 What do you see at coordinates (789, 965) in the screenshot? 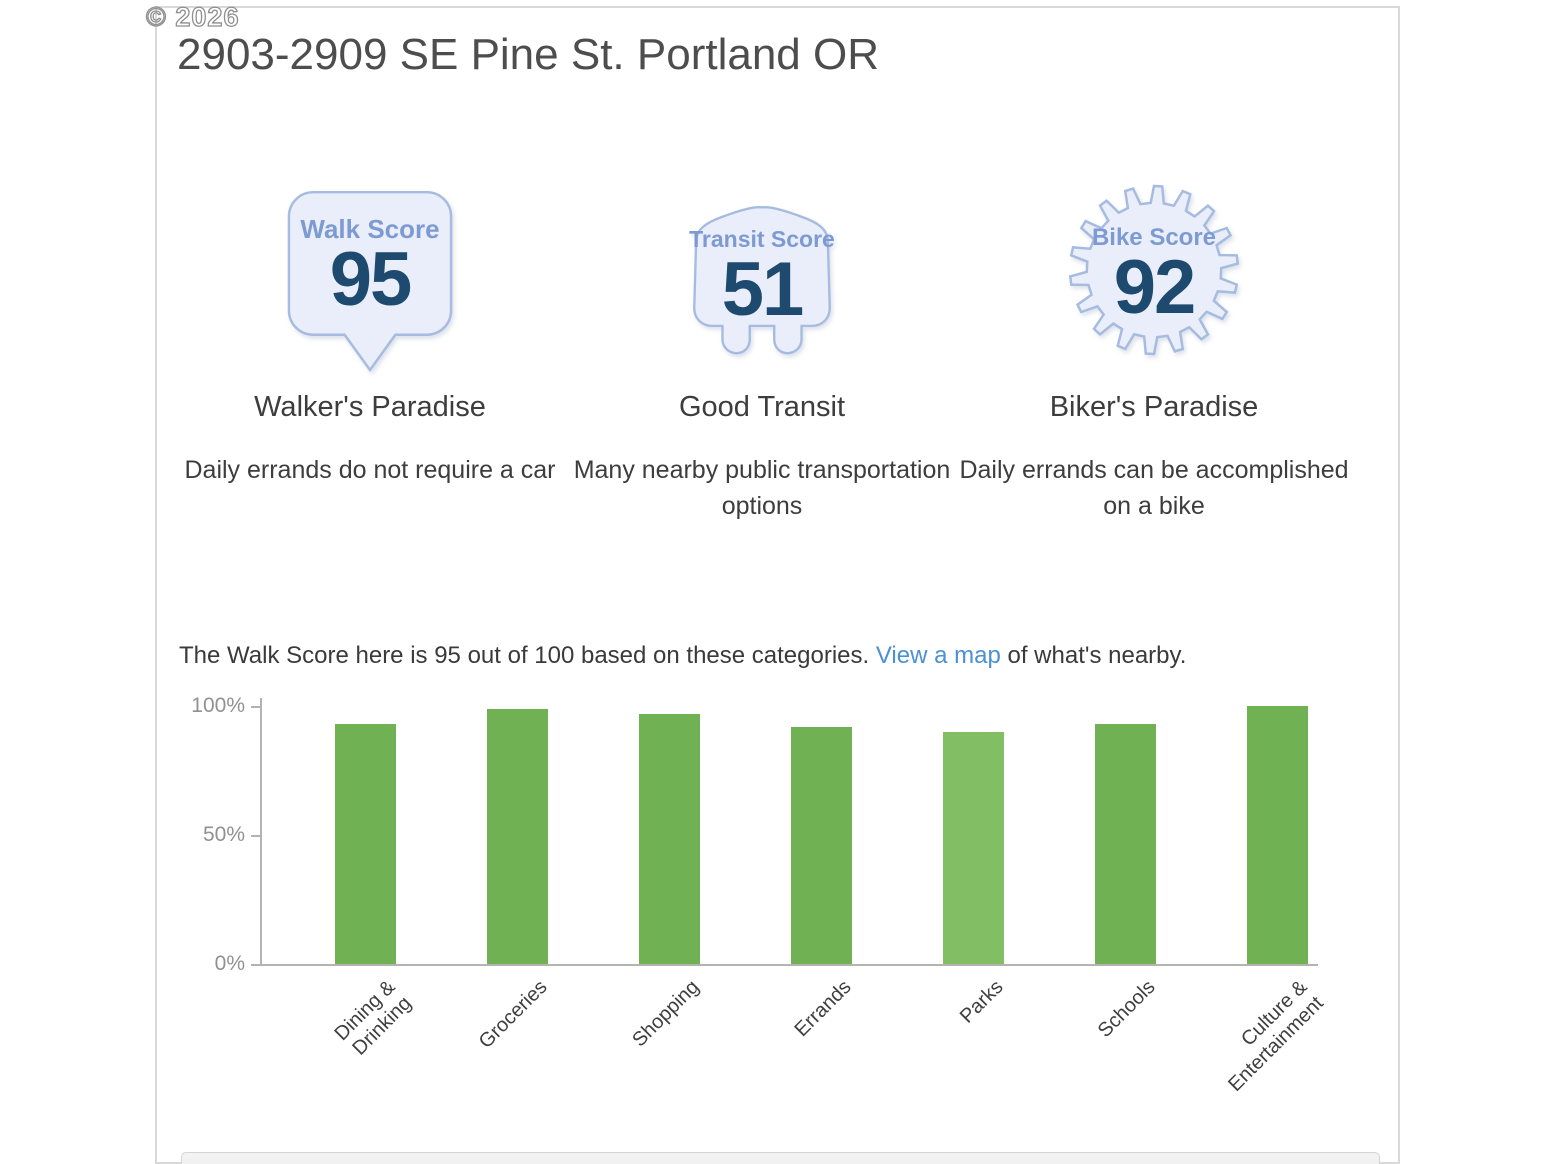
I see `x-axis-line` at bounding box center [789, 965].